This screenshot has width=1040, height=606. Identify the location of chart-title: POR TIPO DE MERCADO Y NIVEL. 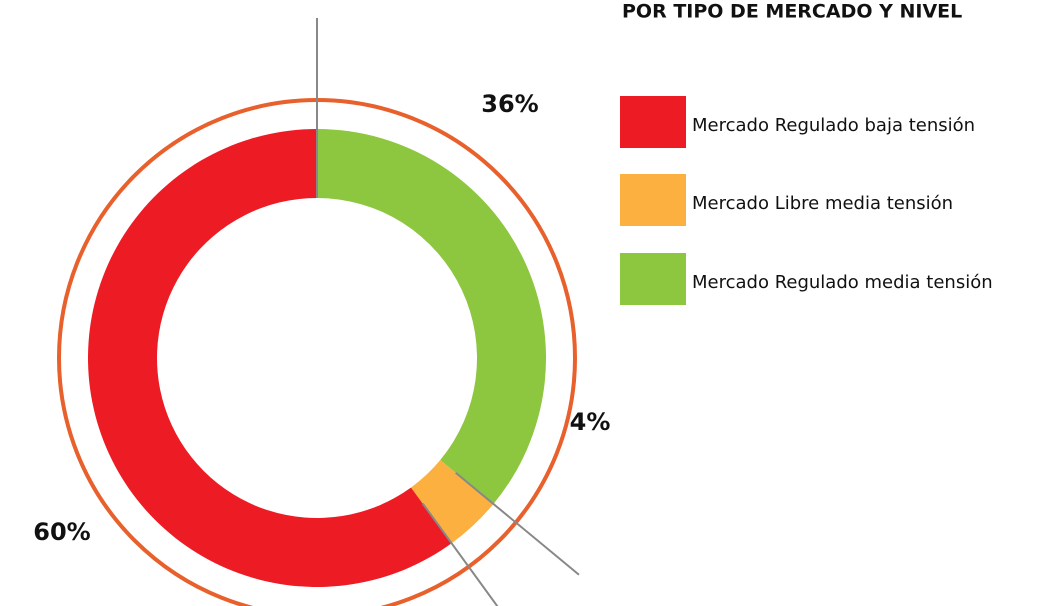
(792, 12).